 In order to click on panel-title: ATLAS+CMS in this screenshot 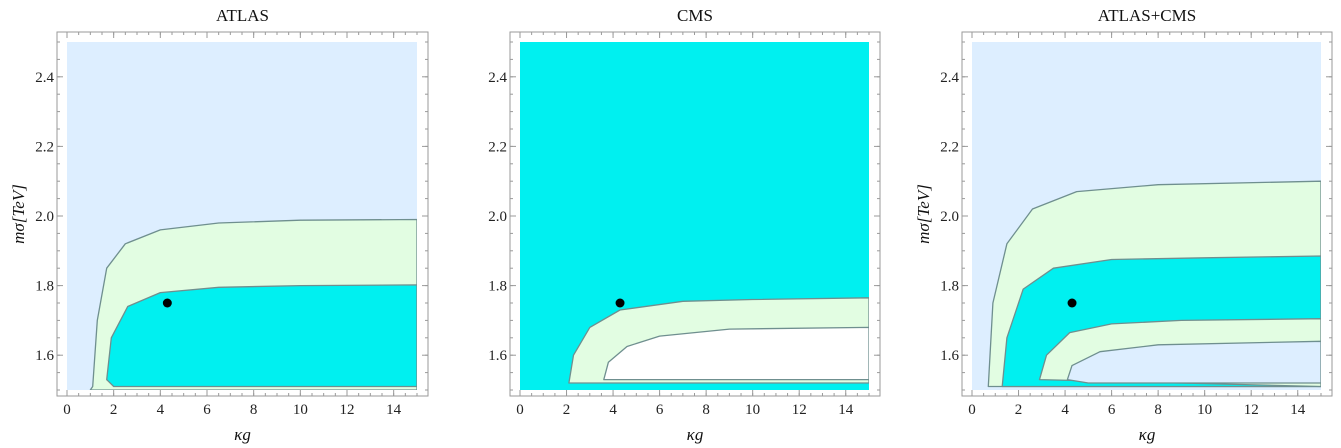, I will do `click(1147, 15)`.